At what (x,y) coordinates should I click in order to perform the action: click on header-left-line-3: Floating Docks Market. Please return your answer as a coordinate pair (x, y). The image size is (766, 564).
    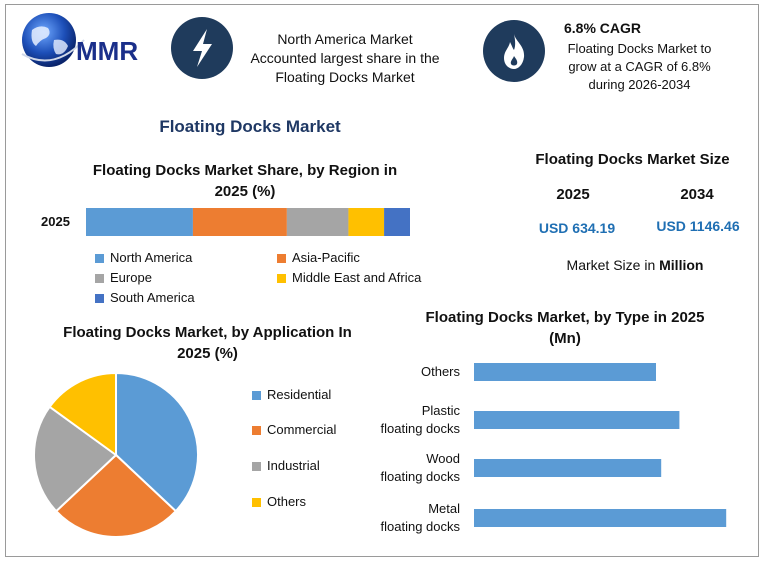
    Looking at the image, I should click on (345, 77).